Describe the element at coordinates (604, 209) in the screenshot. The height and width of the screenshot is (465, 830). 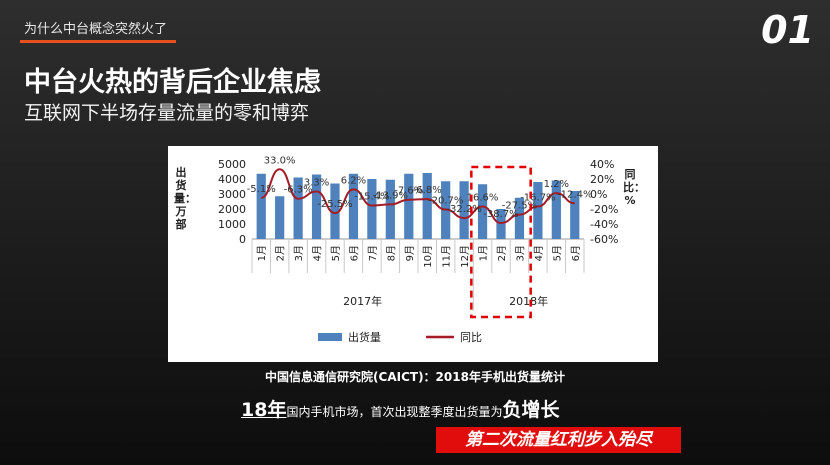
I see `y2-tick-label: -20%` at that location.